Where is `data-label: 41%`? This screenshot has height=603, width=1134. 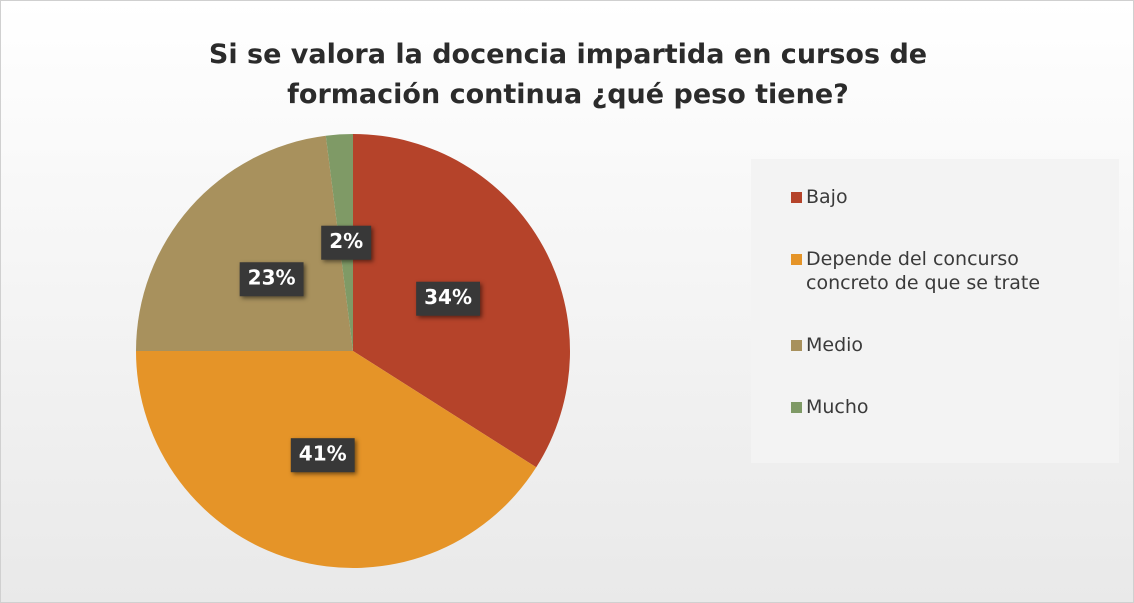
data-label: 41% is located at coordinates (322, 455).